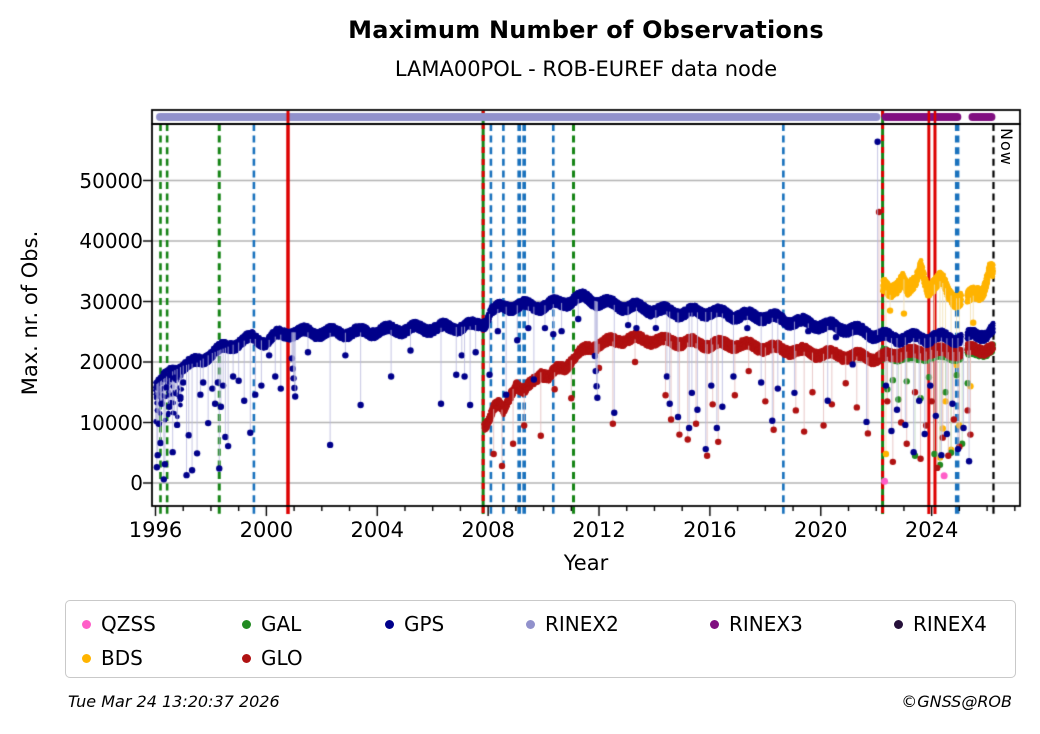 This screenshot has height=734, width=1040. What do you see at coordinates (931, 530) in the screenshot?
I see `x-tick-label: 2024` at bounding box center [931, 530].